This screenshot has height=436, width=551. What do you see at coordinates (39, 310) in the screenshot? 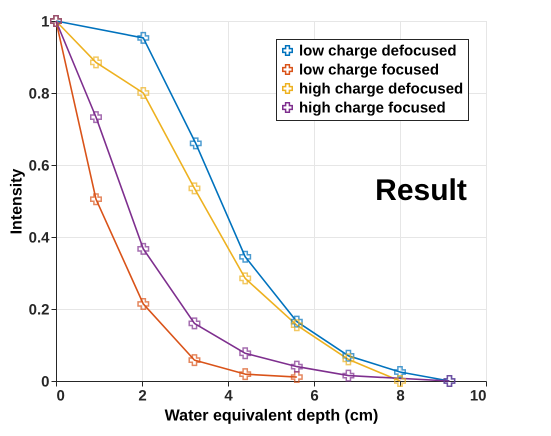
I see `y-tick-label: 0.2` at bounding box center [39, 310].